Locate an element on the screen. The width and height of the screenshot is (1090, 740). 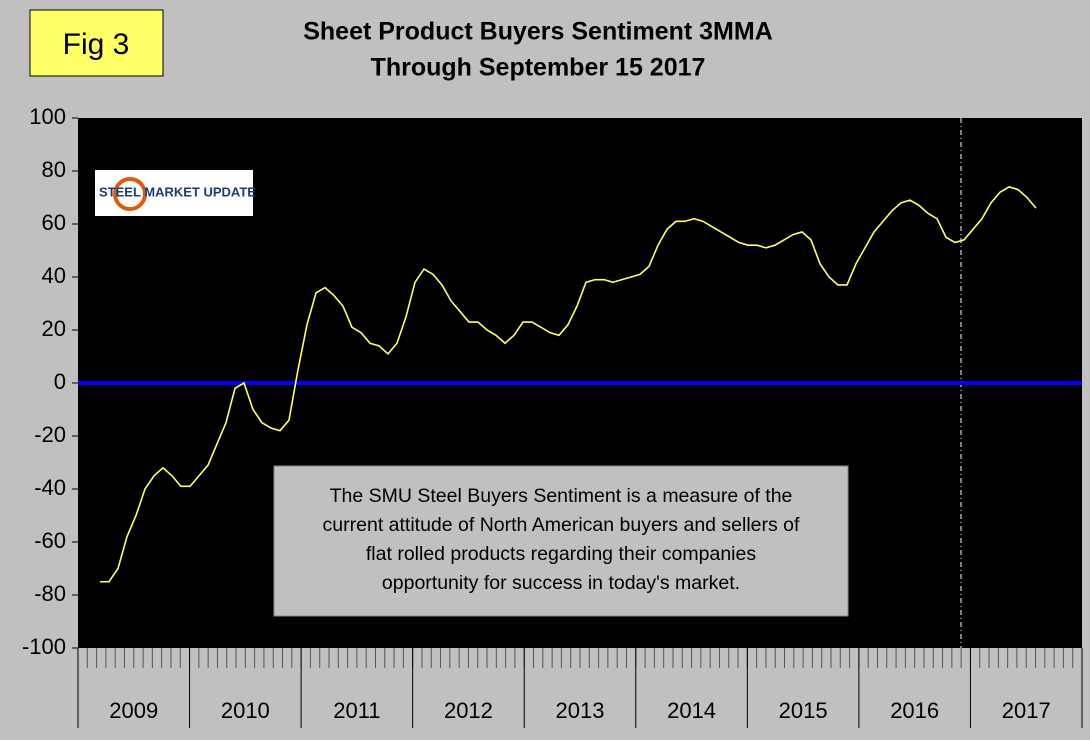
x-tick-label: 2011 is located at coordinates (356, 710).